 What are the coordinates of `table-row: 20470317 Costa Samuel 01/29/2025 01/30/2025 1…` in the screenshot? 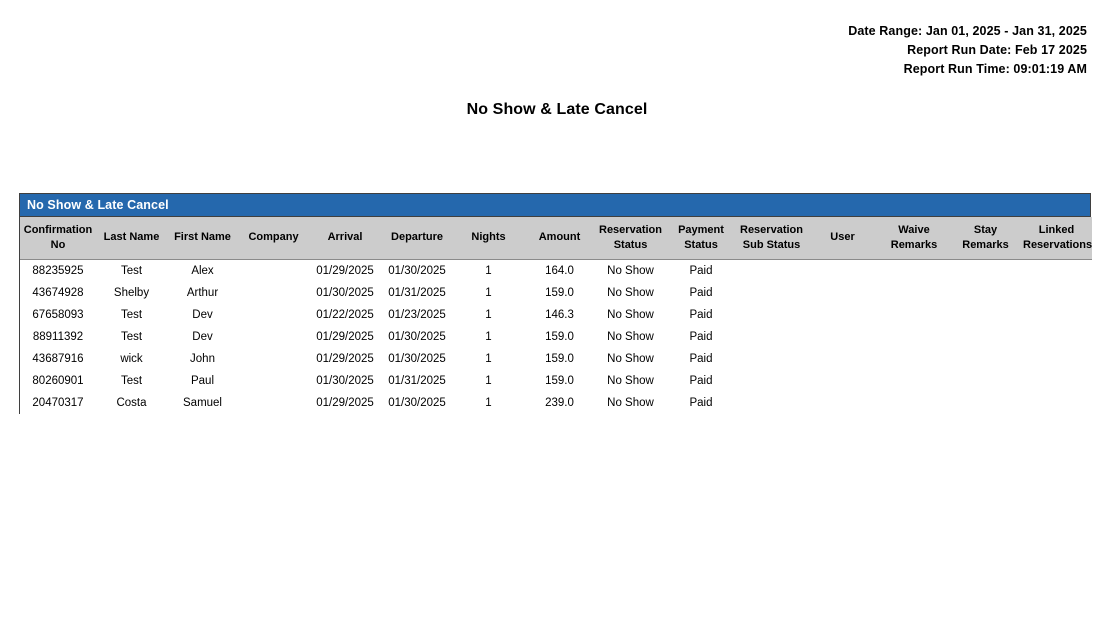 It's located at (556, 403).